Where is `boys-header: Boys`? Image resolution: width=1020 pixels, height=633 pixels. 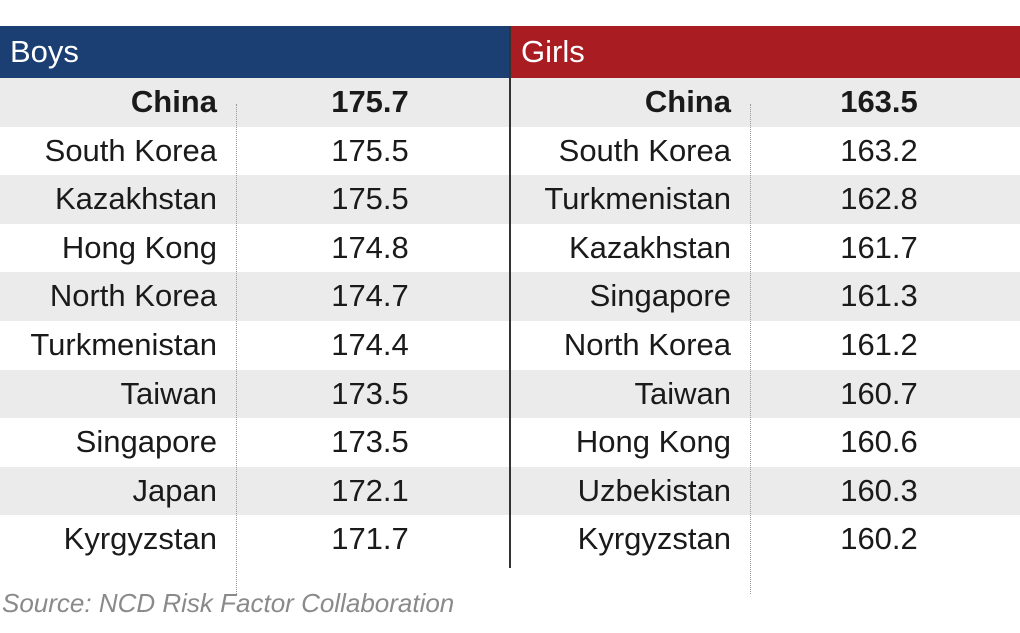
boys-header: Boys is located at coordinates (254, 52).